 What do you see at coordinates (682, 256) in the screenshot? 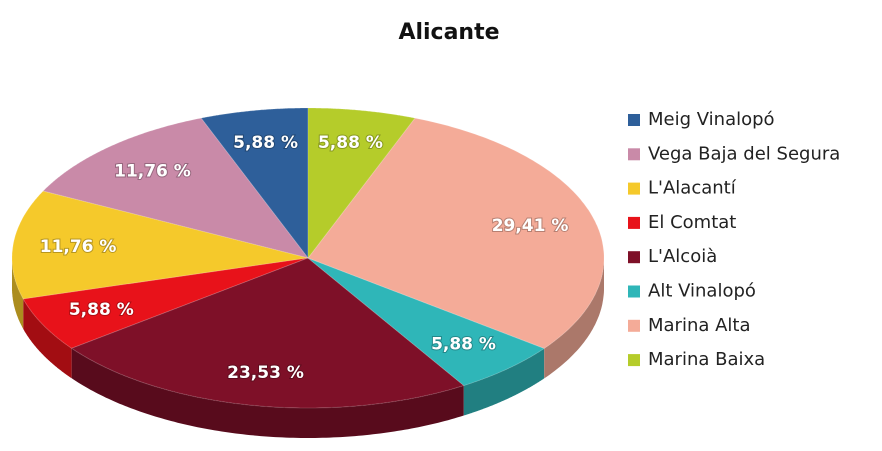
I see `legend-label: L'Alcoià` at bounding box center [682, 256].